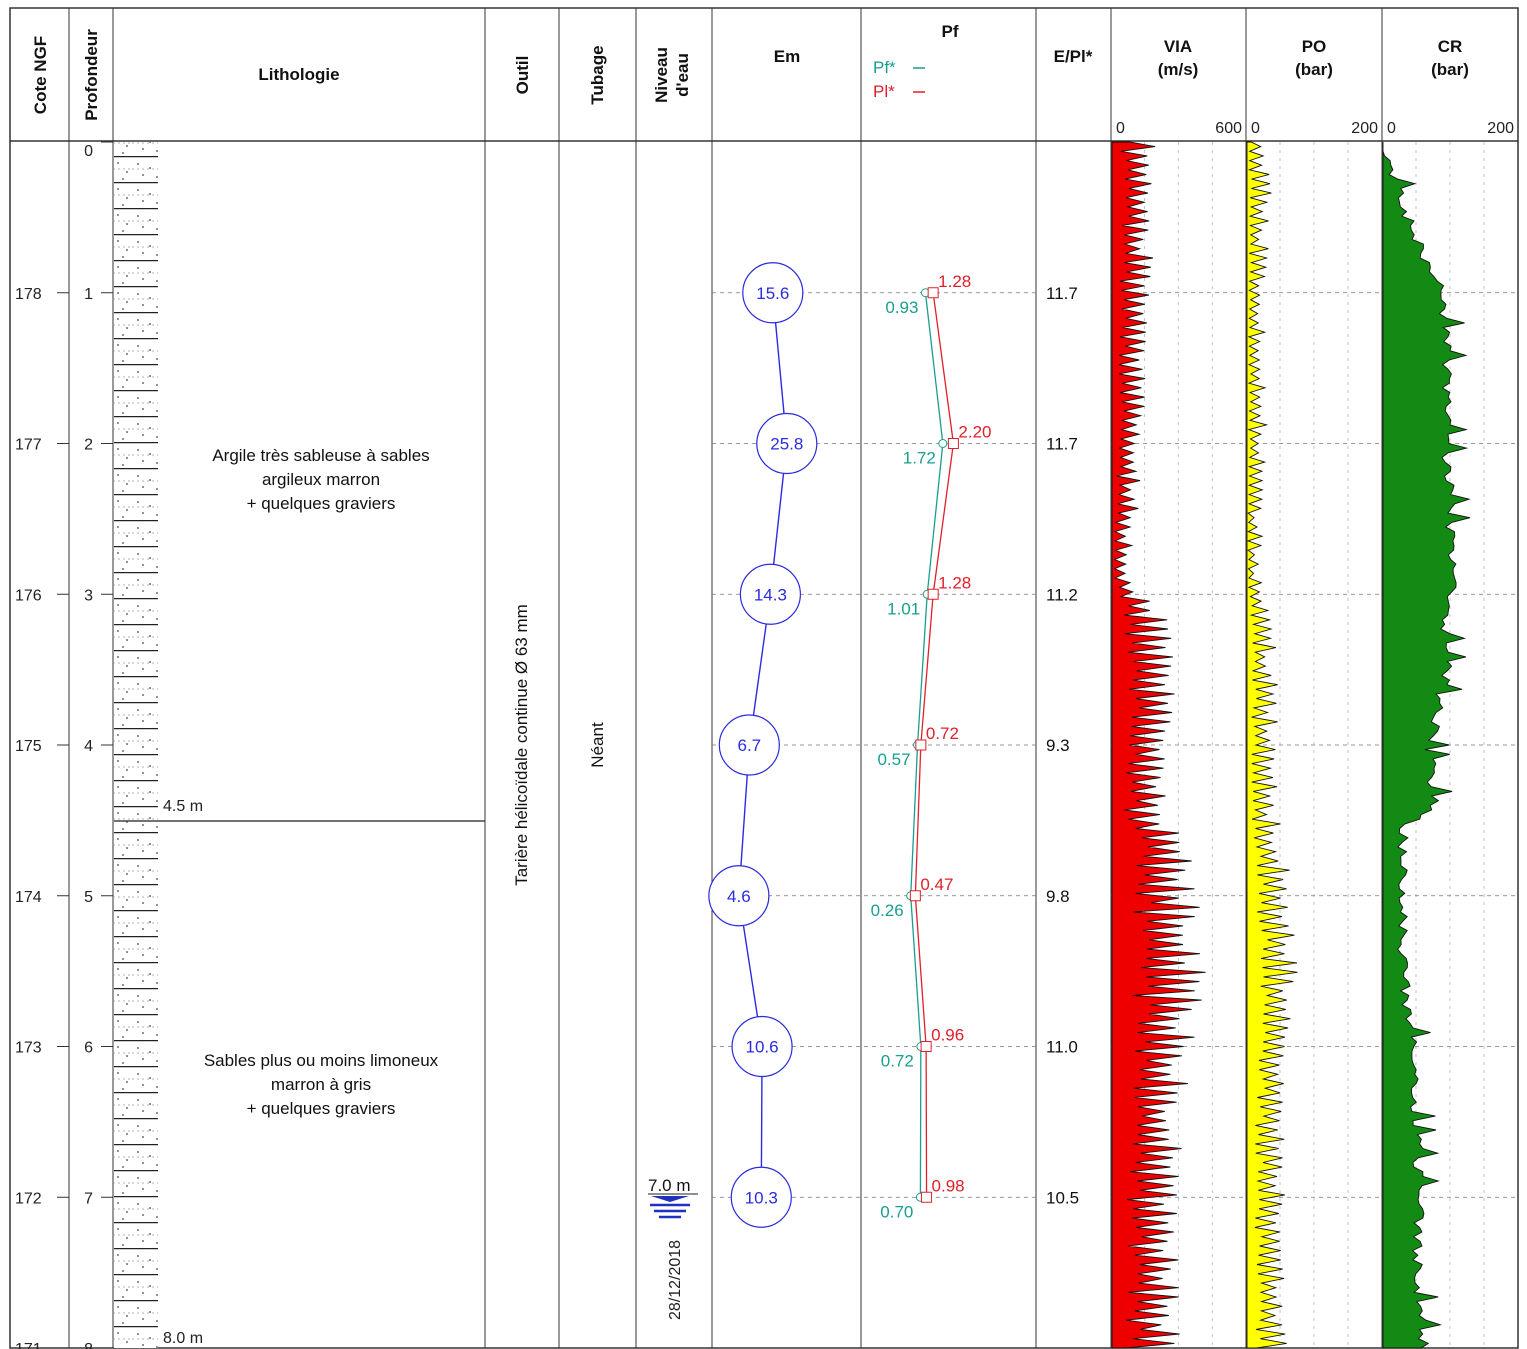 Image resolution: width=1527 pixels, height=1349 pixels. What do you see at coordinates (28, 1048) in the screenshot?
I see `cote-tick-label: 173` at bounding box center [28, 1048].